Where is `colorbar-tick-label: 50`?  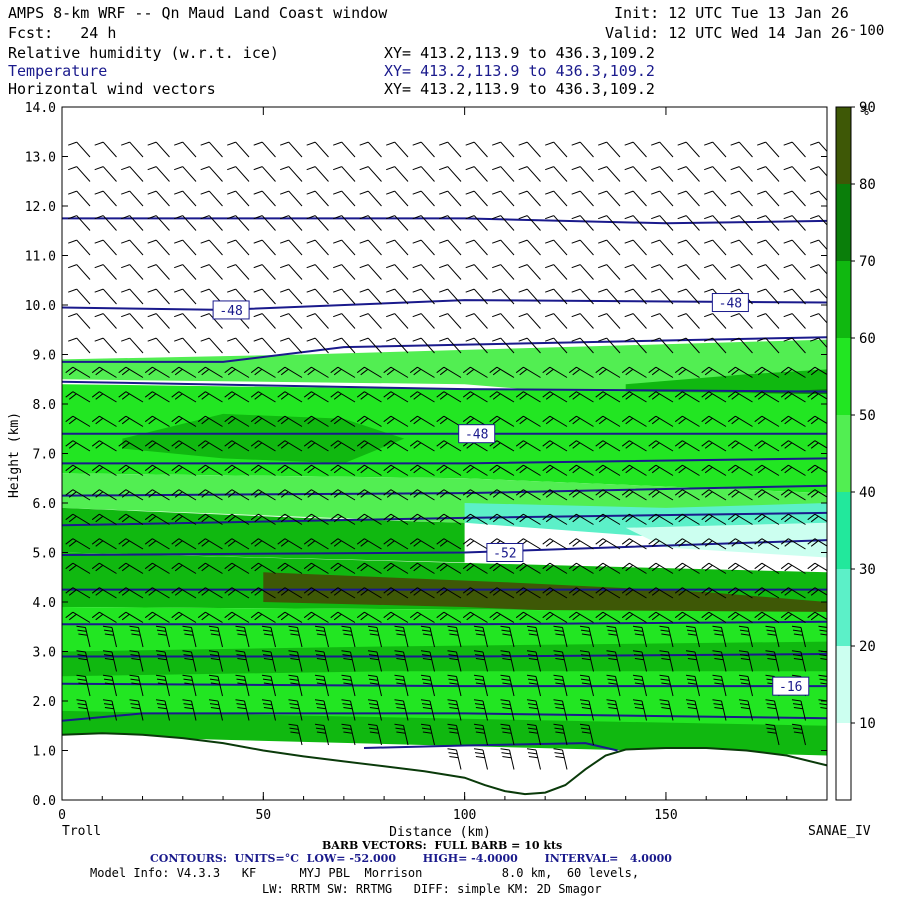
colorbar-tick-label: 50 is located at coordinates (867, 416).